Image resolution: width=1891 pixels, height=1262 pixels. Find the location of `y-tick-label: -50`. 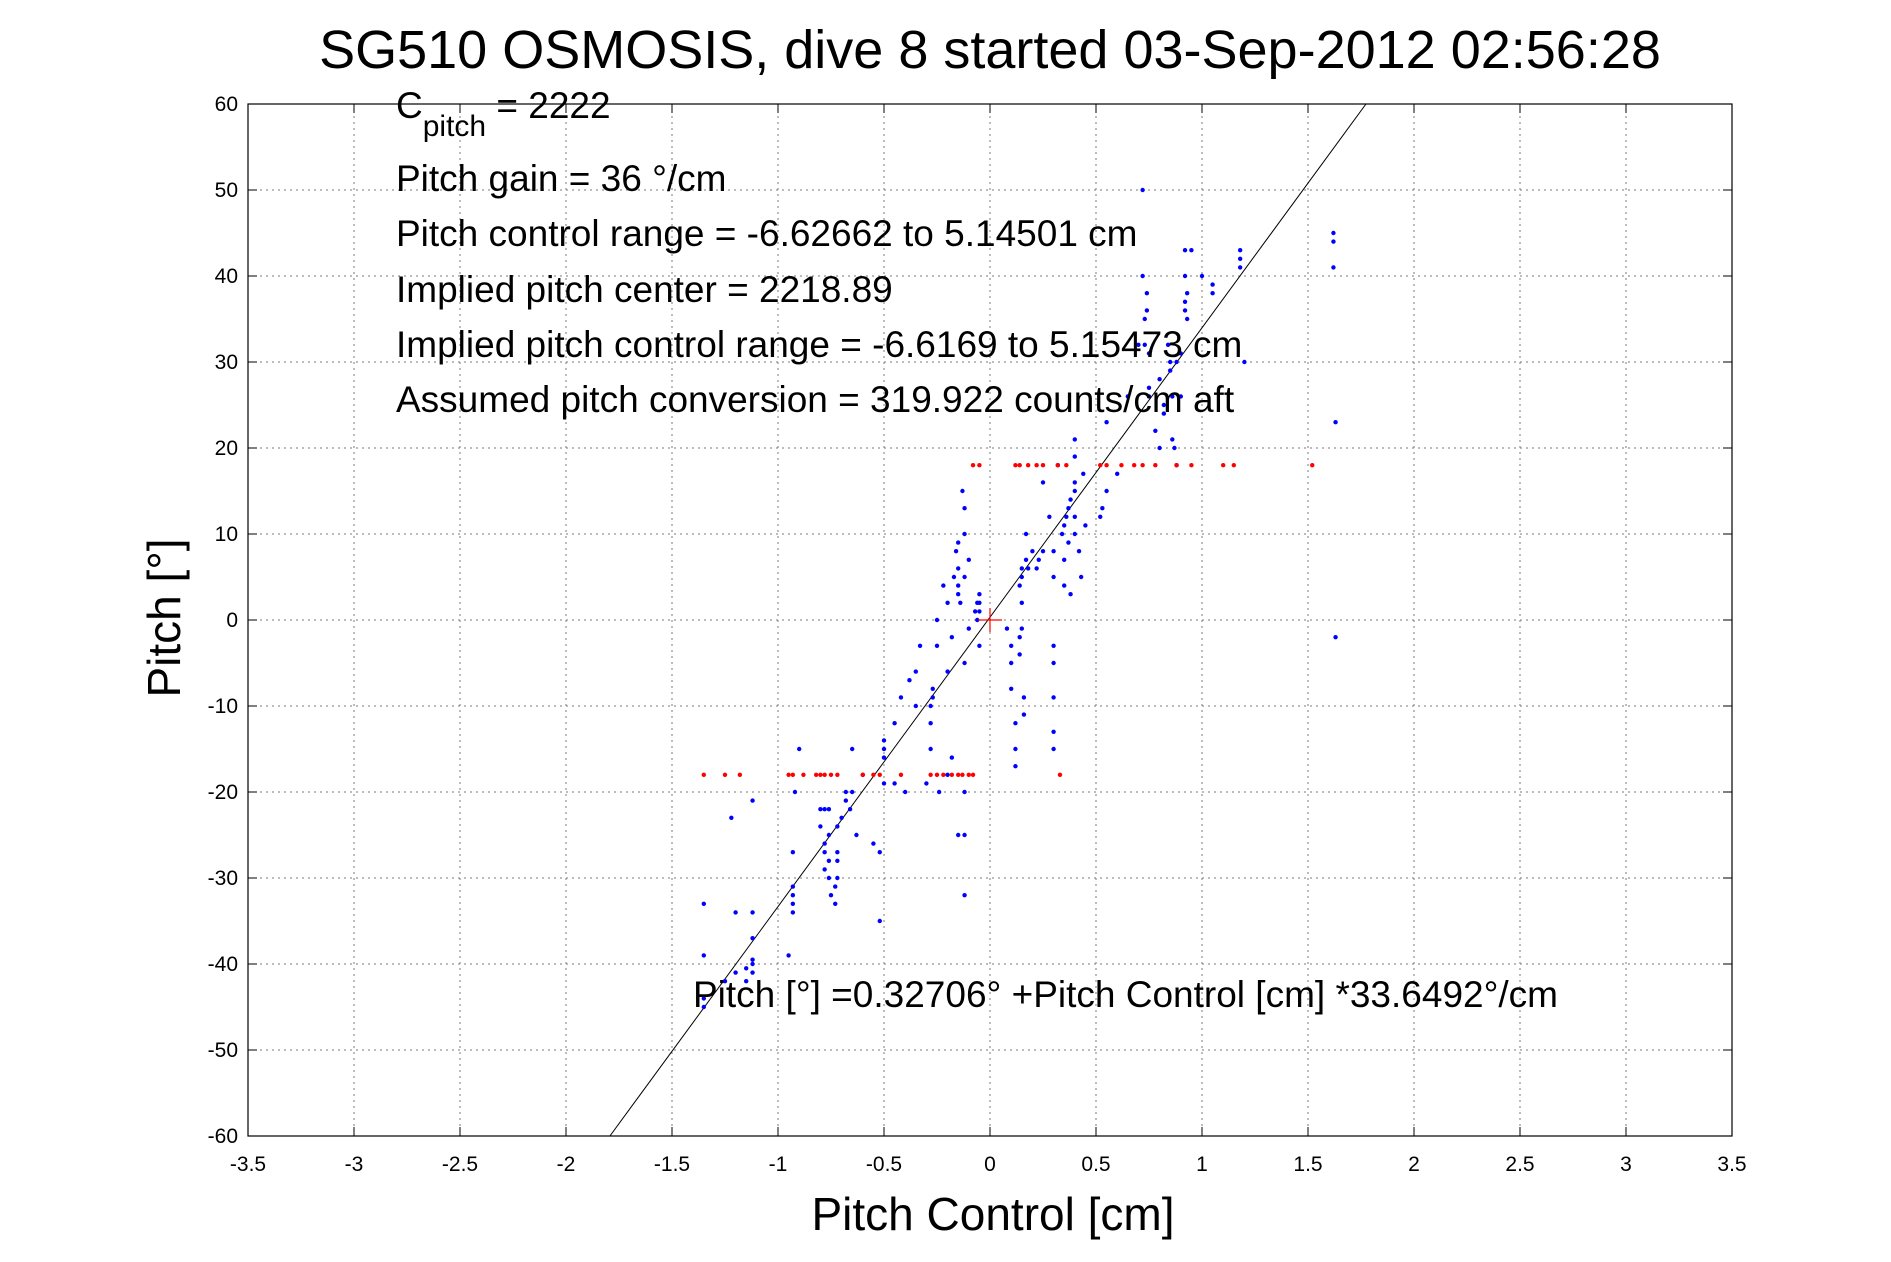

y-tick-label: -50 is located at coordinates (223, 1050).